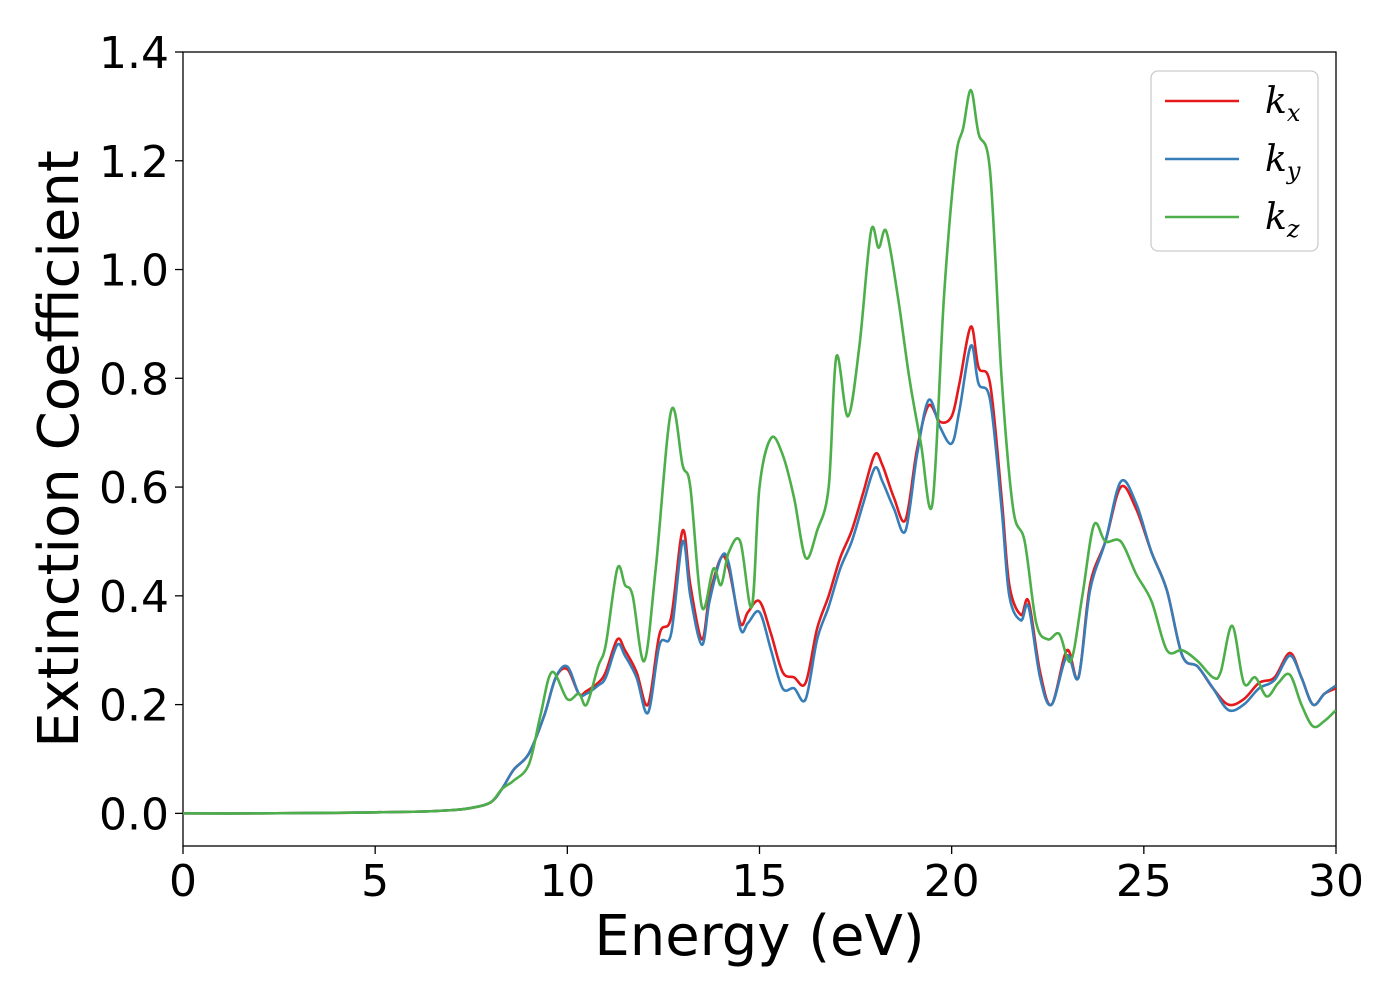 The width and height of the screenshot is (1400, 1000). What do you see at coordinates (183, 881) in the screenshot?
I see `x-tick-label: 0` at bounding box center [183, 881].